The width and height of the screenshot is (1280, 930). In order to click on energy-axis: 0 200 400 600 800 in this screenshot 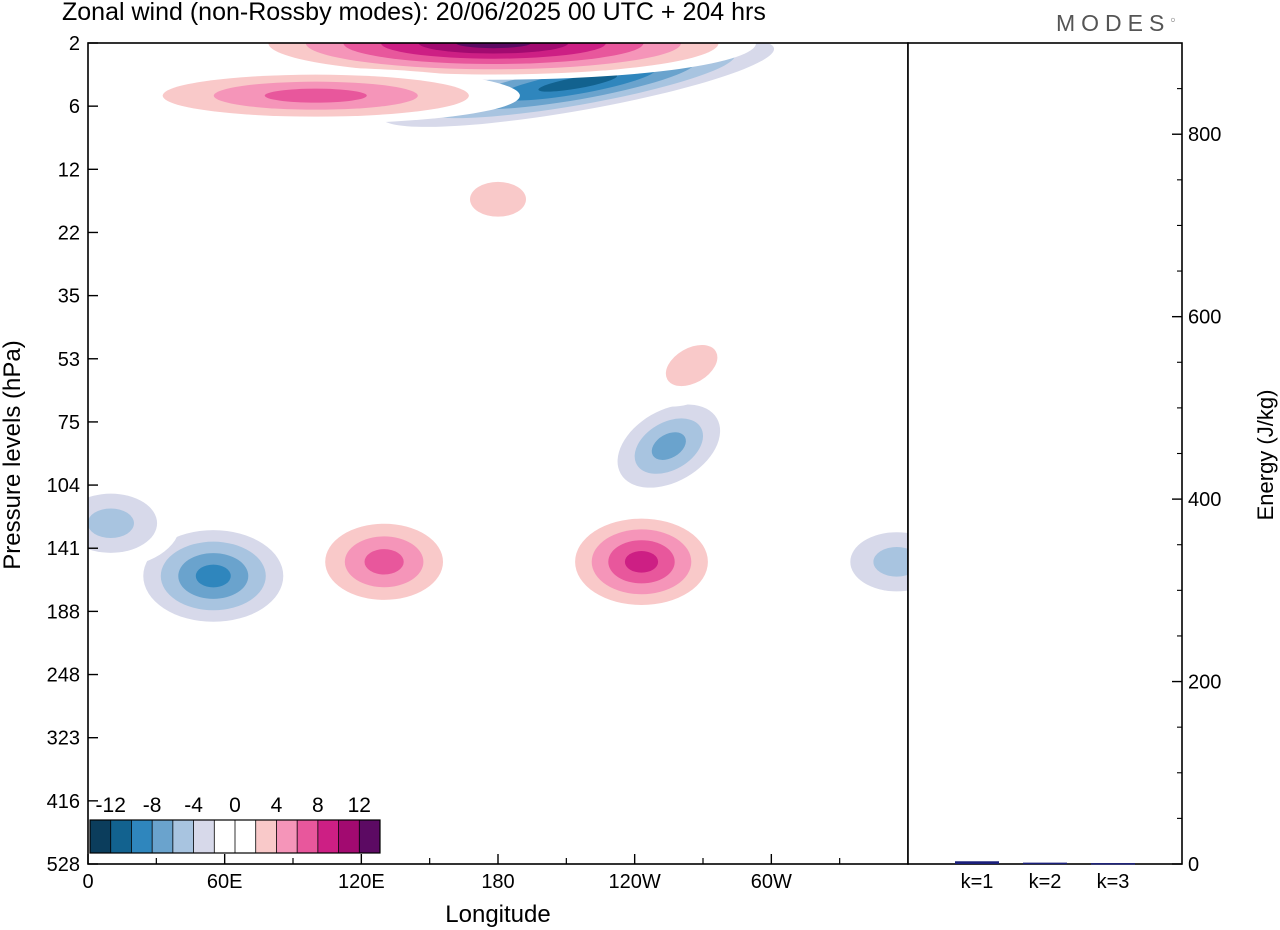, I will do `click(1196, 482)`.